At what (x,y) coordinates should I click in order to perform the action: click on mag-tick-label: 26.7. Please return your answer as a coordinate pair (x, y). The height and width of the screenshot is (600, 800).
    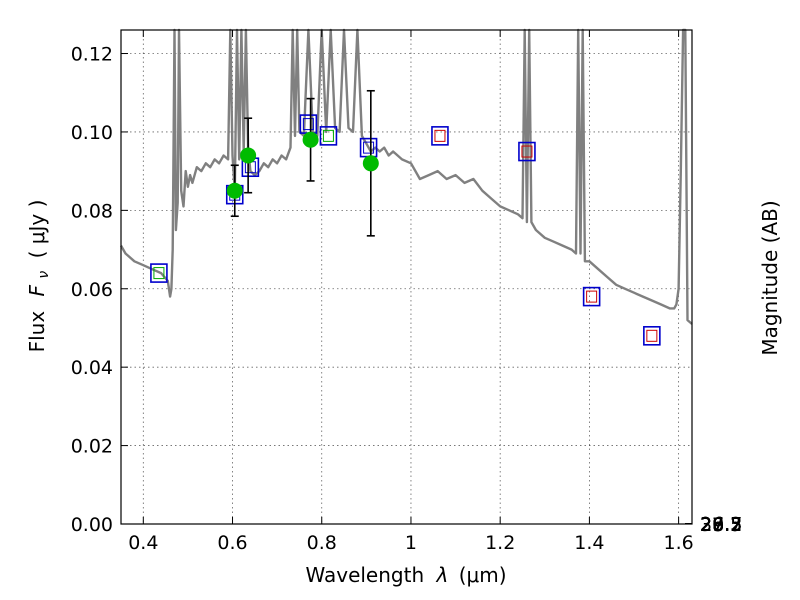
    Looking at the image, I should click on (721, 525).